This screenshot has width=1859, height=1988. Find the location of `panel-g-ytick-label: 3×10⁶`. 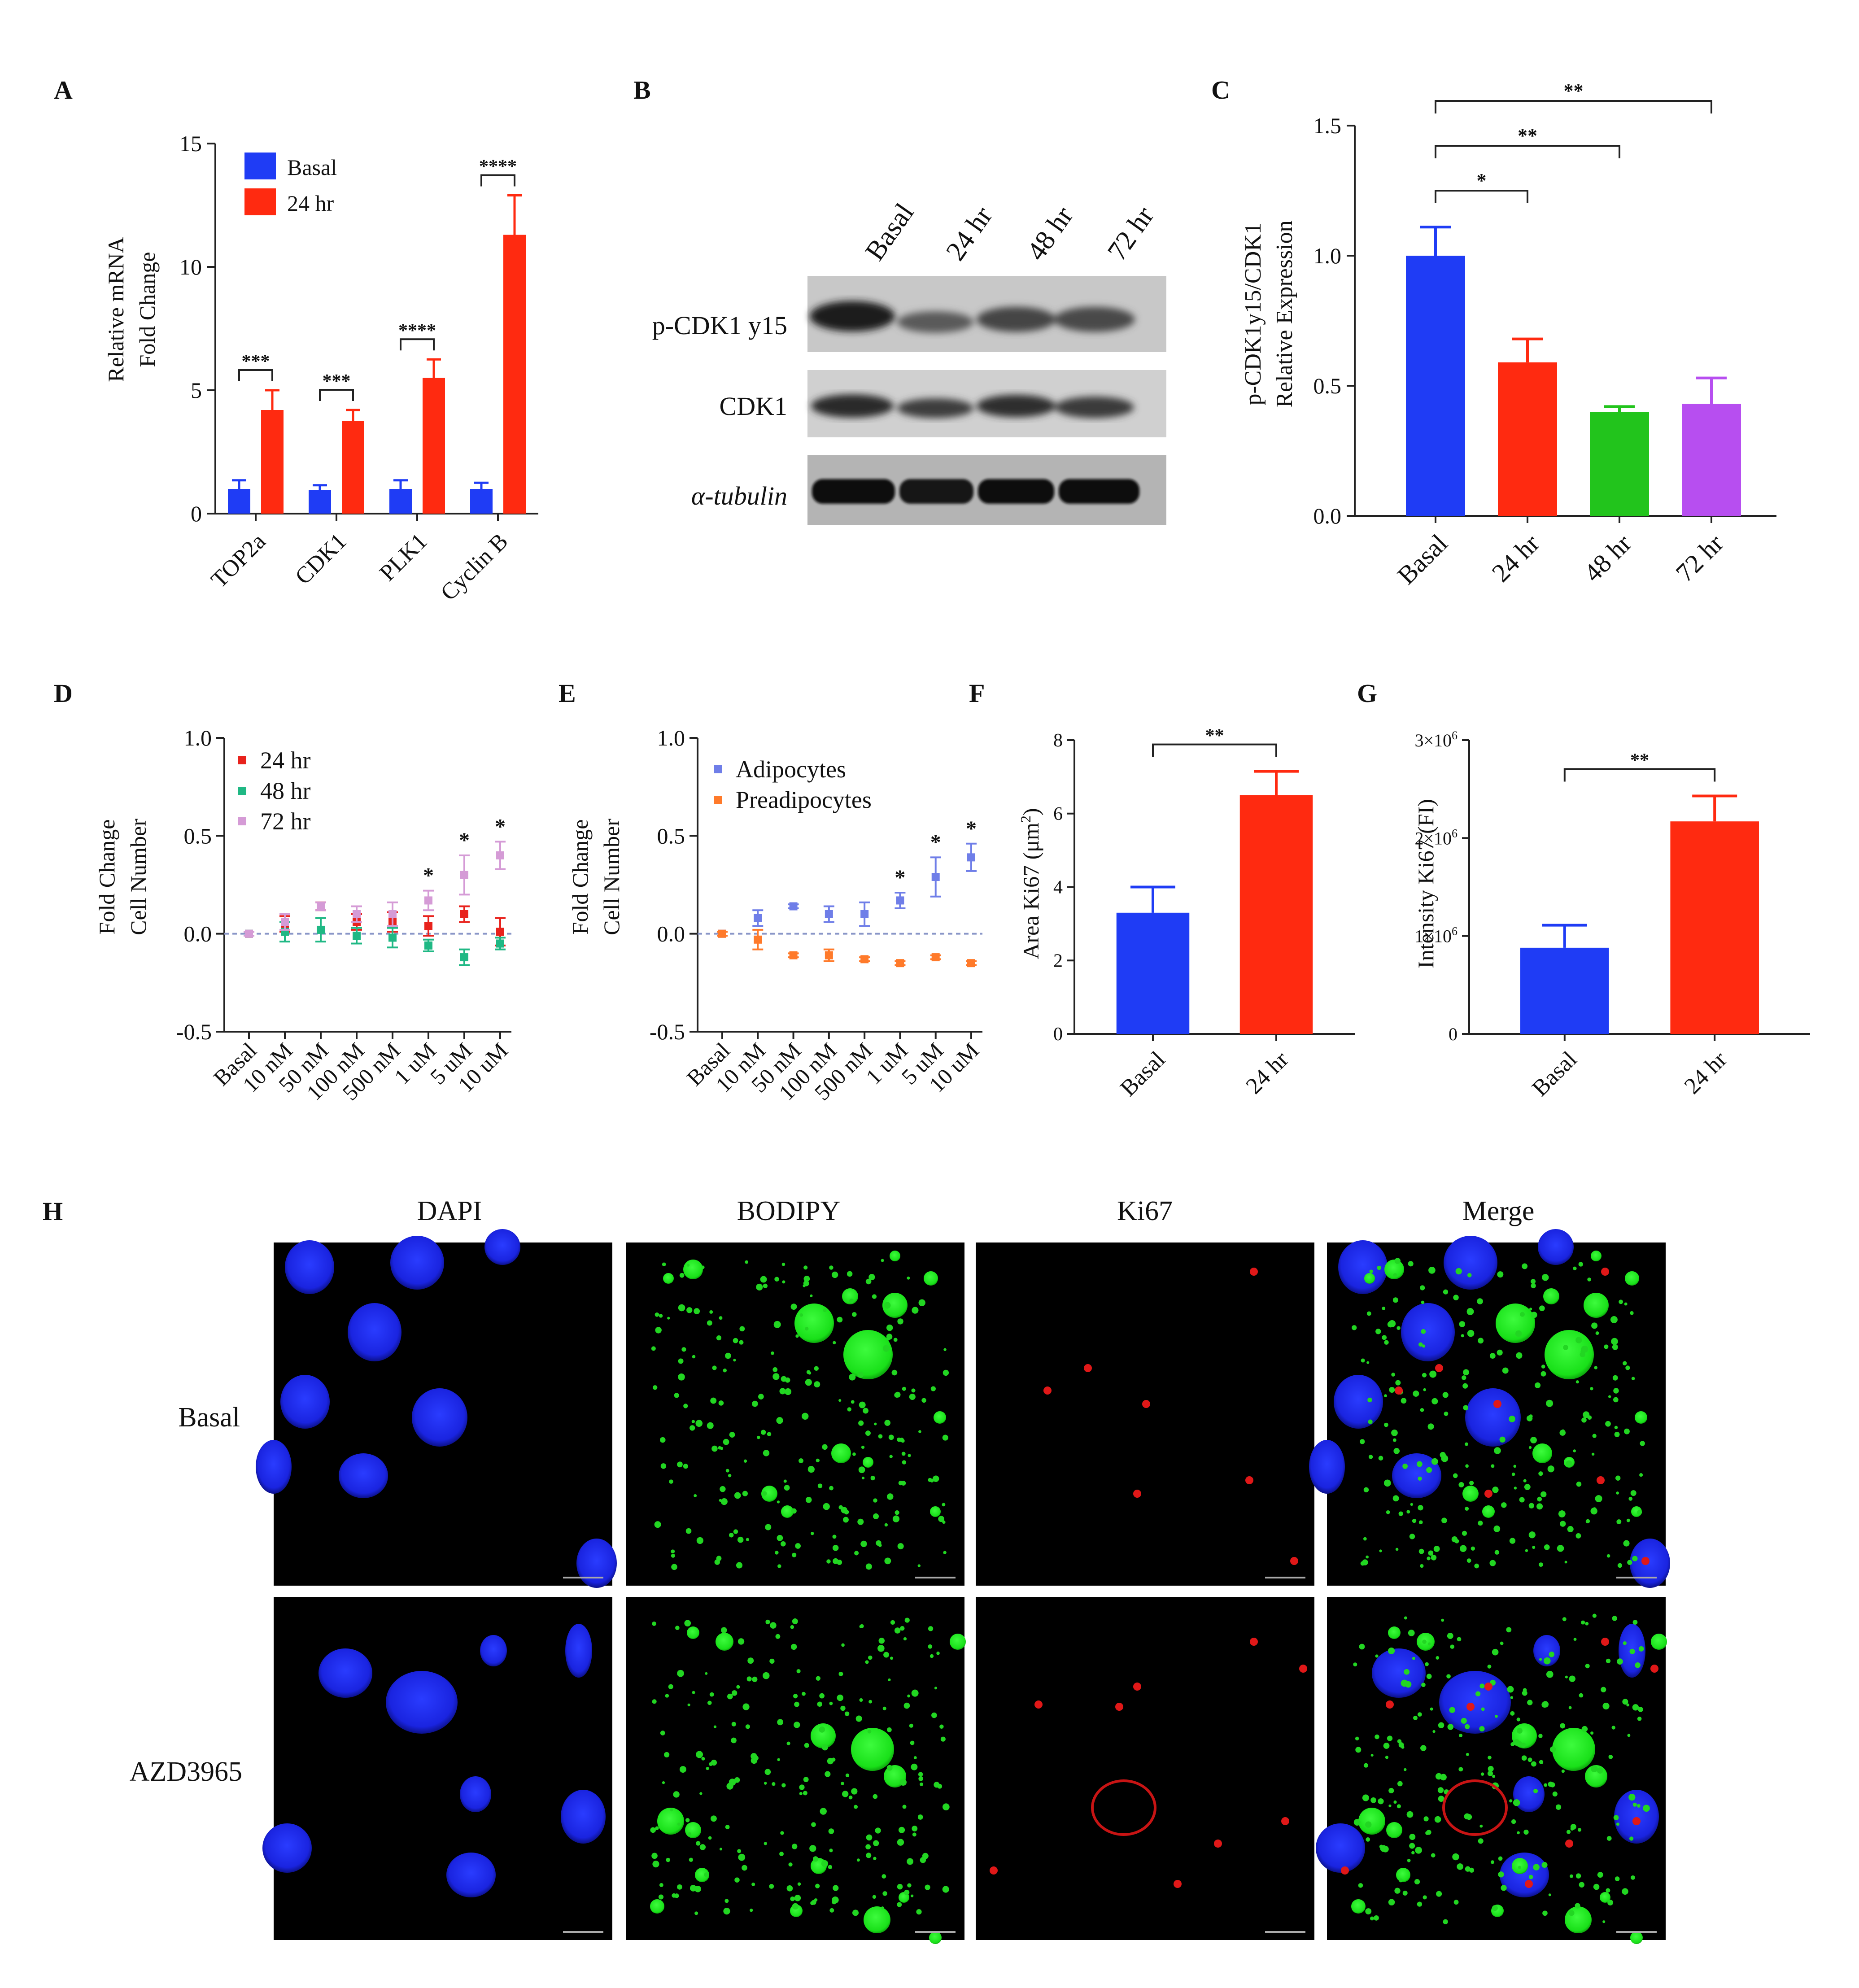

panel-g-ytick-label: 3×10⁶ is located at coordinates (1436, 739).